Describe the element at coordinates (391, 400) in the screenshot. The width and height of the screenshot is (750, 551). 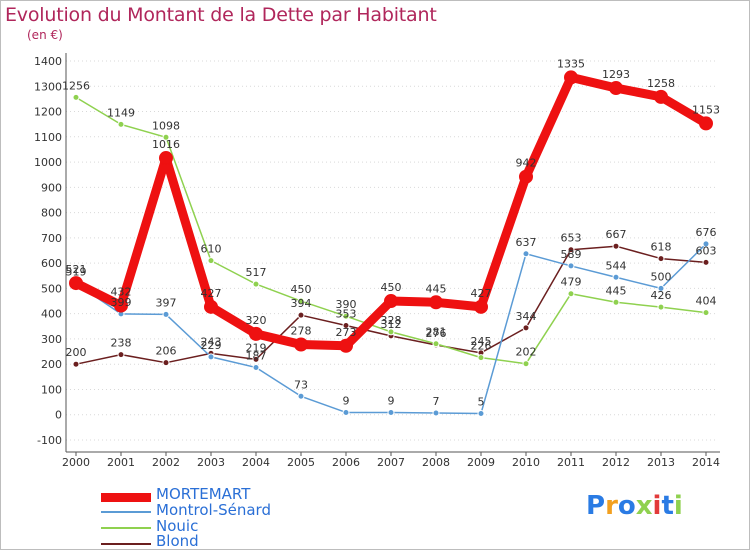
I see `data-label: 9` at that location.